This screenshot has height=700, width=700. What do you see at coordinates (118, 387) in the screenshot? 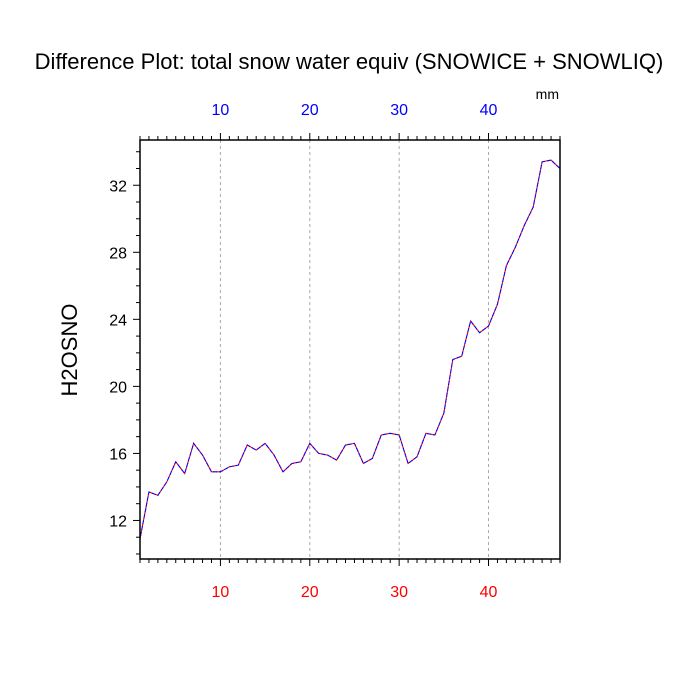
I see `y-tick-label: 20` at bounding box center [118, 387].